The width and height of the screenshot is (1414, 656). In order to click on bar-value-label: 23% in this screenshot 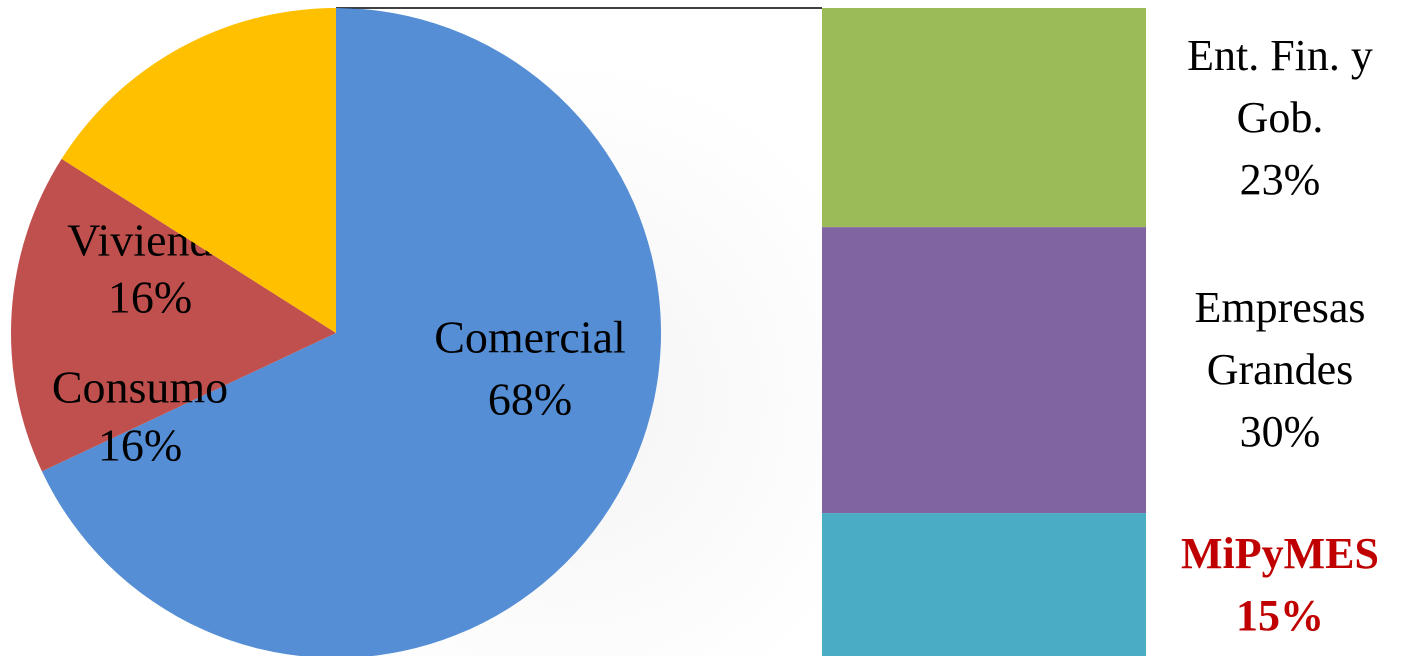, I will do `click(1280, 179)`.